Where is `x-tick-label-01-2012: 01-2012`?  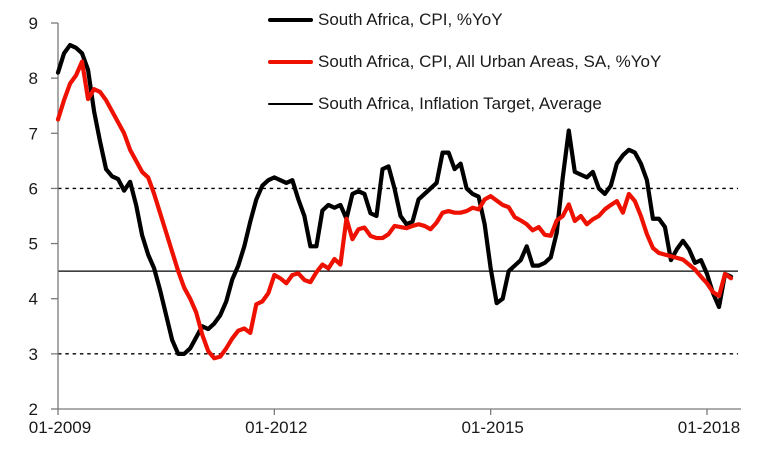 x-tick-label-01-2012: 01-2012 is located at coordinates (276, 427).